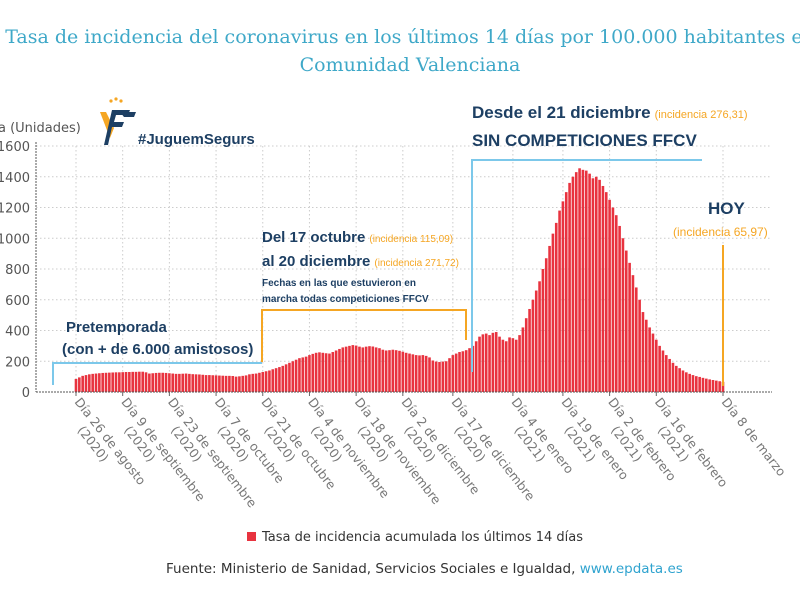 This screenshot has height=600, width=800. Describe the element at coordinates (754, 437) in the screenshot. I see `x-tick-label: Día 8 de marzo` at that location.